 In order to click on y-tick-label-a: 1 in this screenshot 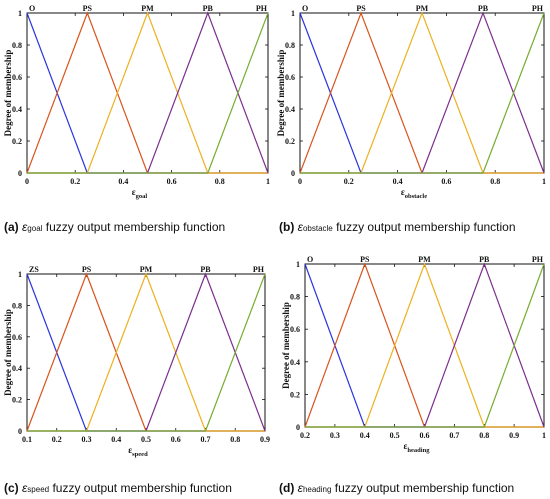, I will do `click(20, 13)`.